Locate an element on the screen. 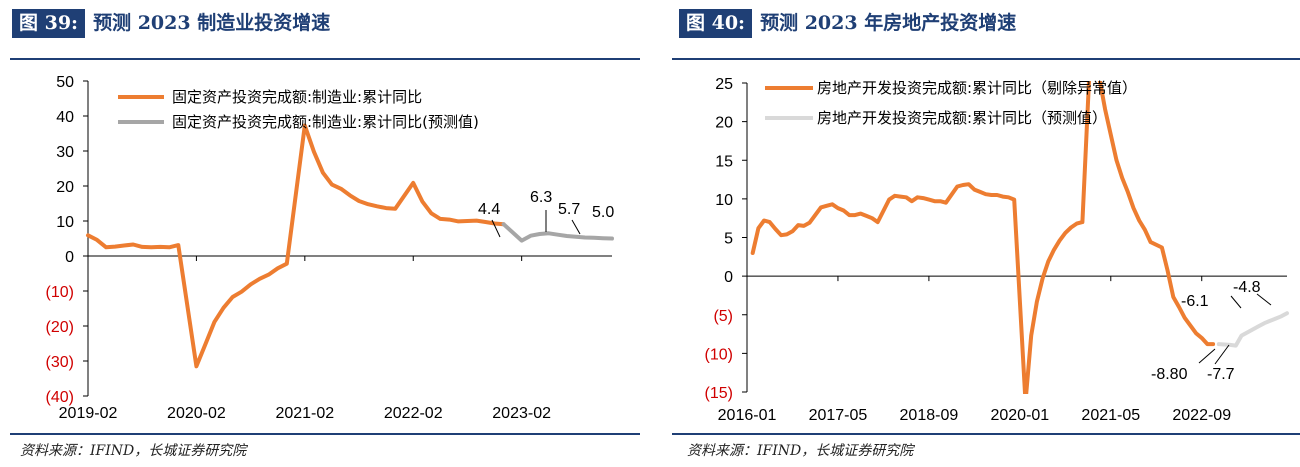 This screenshot has height=467, width=1300. legend-label-actual: 房地产开发投资完成额:累计同比（剔除异常值） is located at coordinates (977, 88).